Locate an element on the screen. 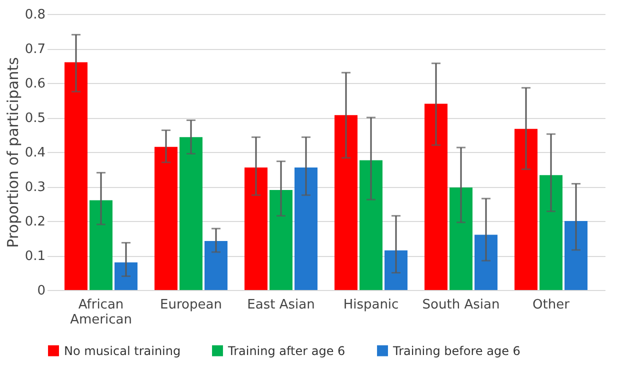  y-tick-label: 0.7 is located at coordinates (35, 49).